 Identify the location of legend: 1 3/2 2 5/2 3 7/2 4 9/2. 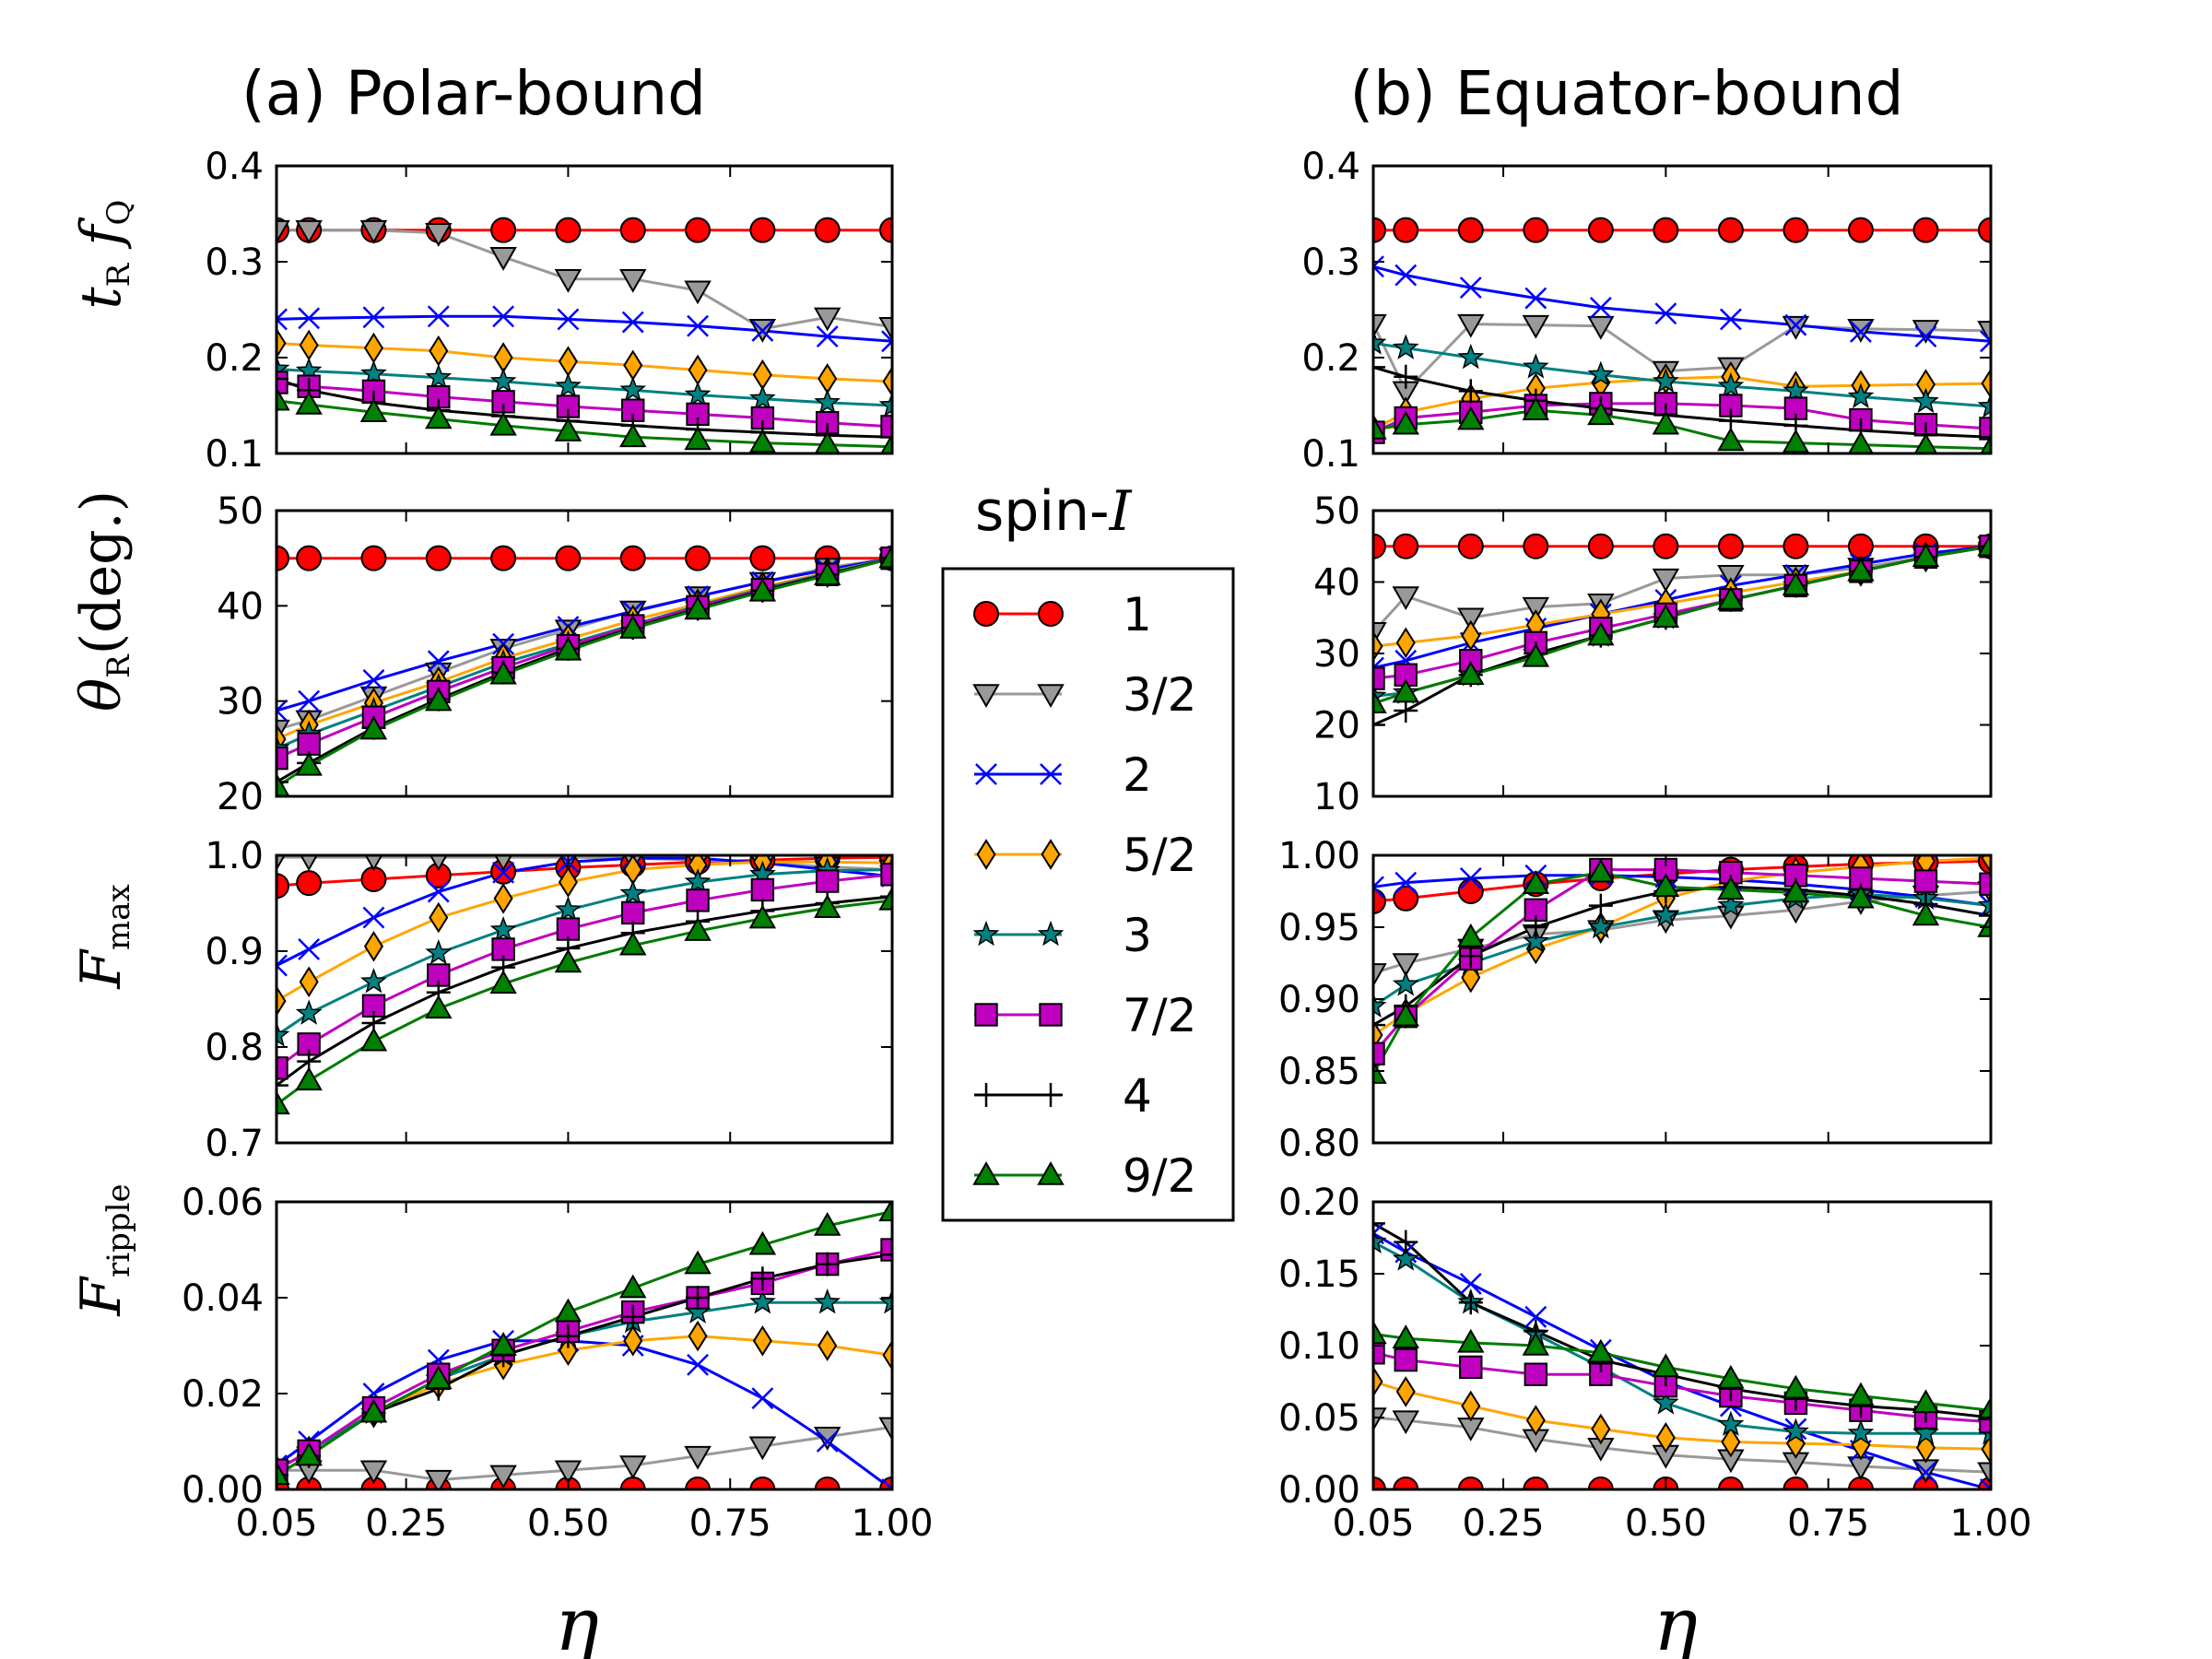
(1084, 895).